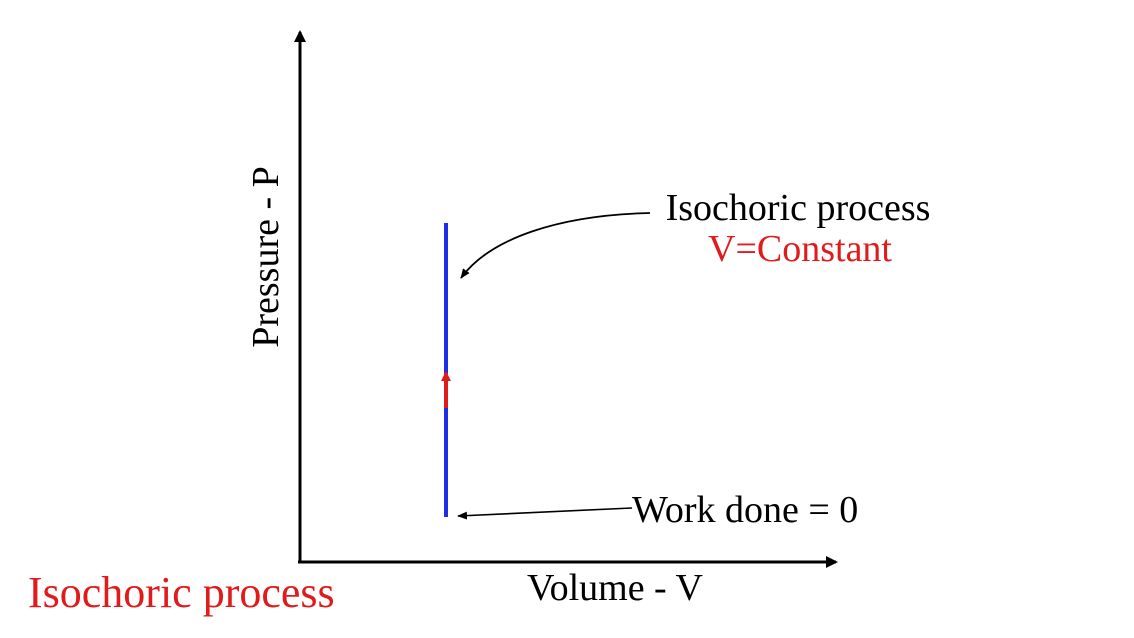 Image resolution: width=1134 pixels, height=638 pixels. What do you see at coordinates (745, 510) in the screenshot?
I see `work-done-annotation: Work done = 0` at bounding box center [745, 510].